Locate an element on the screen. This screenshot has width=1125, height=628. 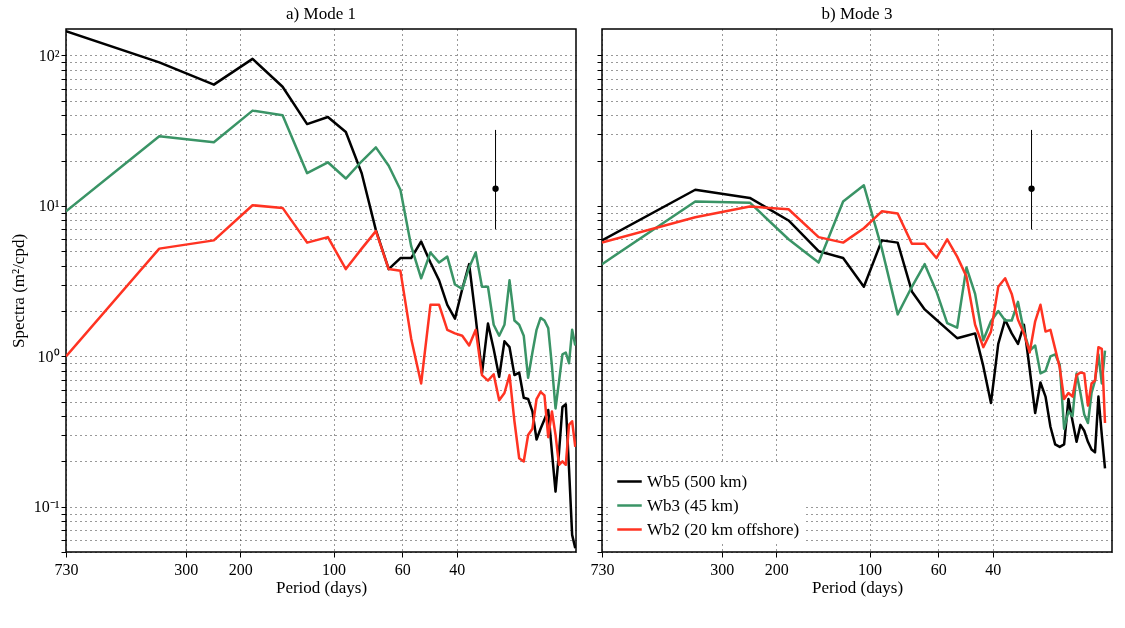
legend-label: Wb3 (45 km) is located at coordinates (693, 505).